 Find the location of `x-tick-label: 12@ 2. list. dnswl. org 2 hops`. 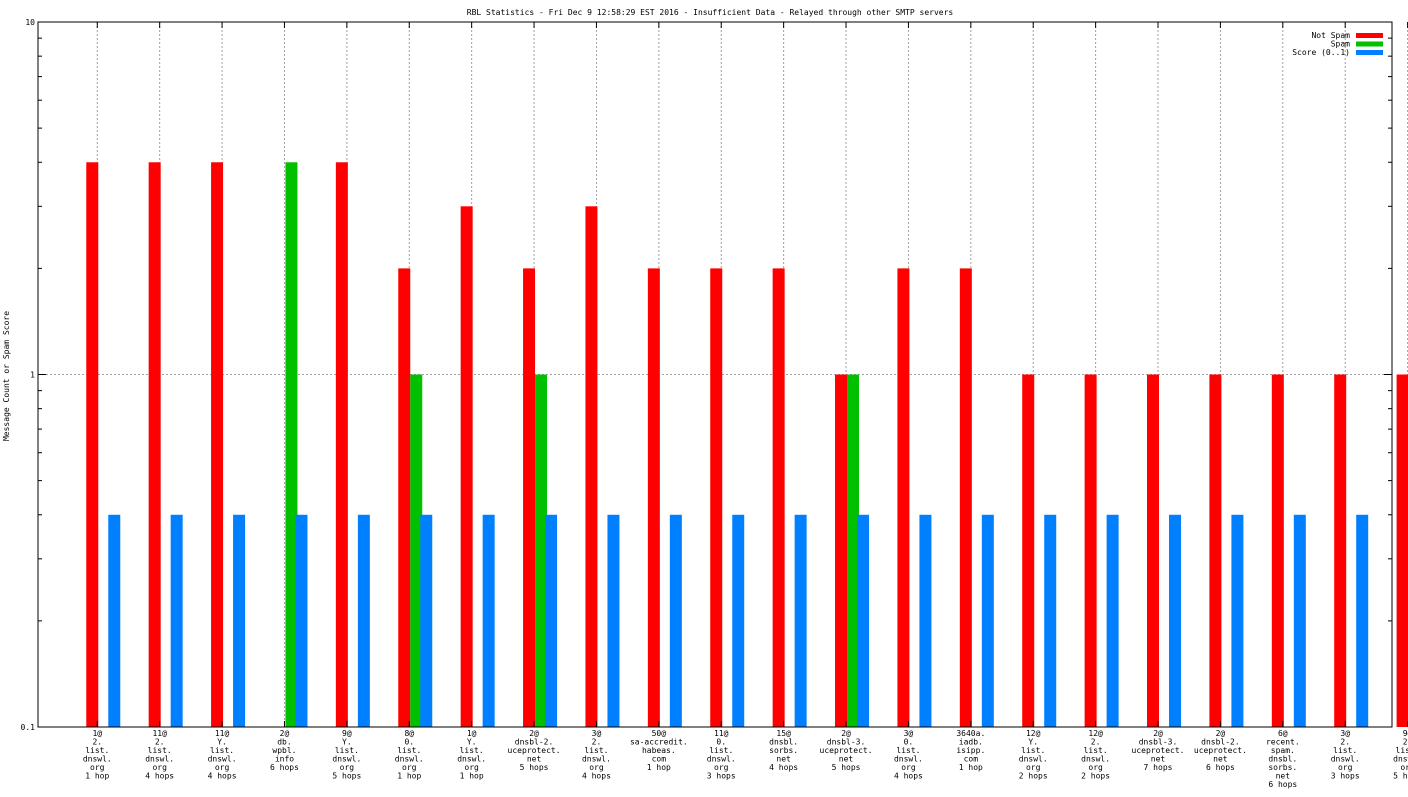

x-tick-label: 12@ 2. list. dnswl. org 2 hops is located at coordinates (1095, 755).